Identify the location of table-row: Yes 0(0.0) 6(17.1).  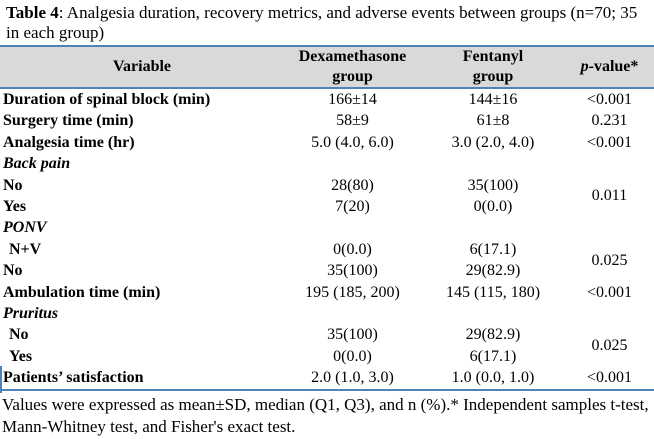
(327, 356).